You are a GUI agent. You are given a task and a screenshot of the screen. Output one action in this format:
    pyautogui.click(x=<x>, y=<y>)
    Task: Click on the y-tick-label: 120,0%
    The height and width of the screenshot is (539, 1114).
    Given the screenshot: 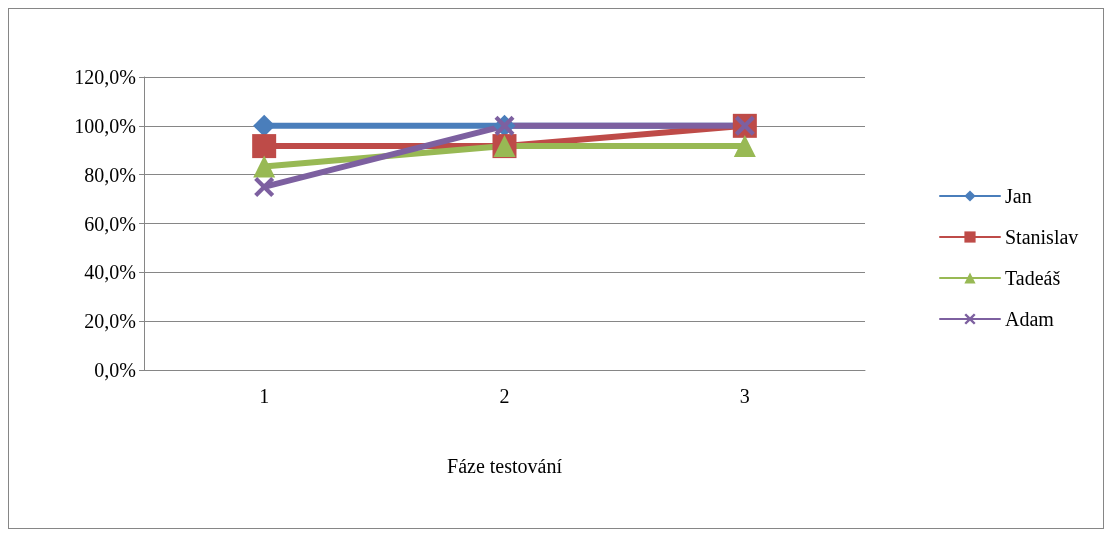 What is the action you would take?
    pyautogui.click(x=105, y=77)
    